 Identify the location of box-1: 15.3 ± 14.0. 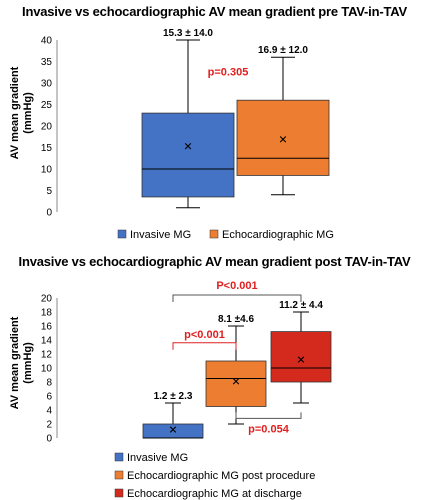
(188, 118).